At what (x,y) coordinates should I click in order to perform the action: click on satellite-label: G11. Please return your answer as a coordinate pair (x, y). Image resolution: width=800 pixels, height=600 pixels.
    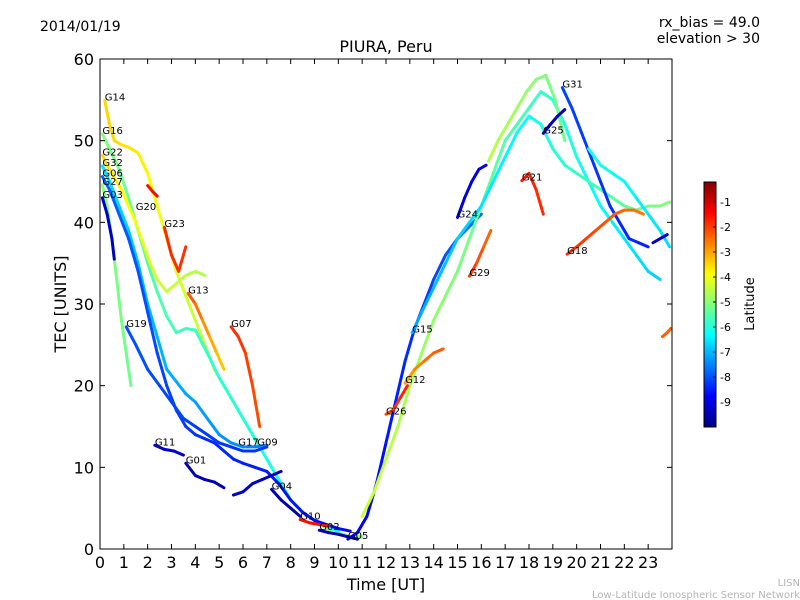
    Looking at the image, I should click on (165, 442).